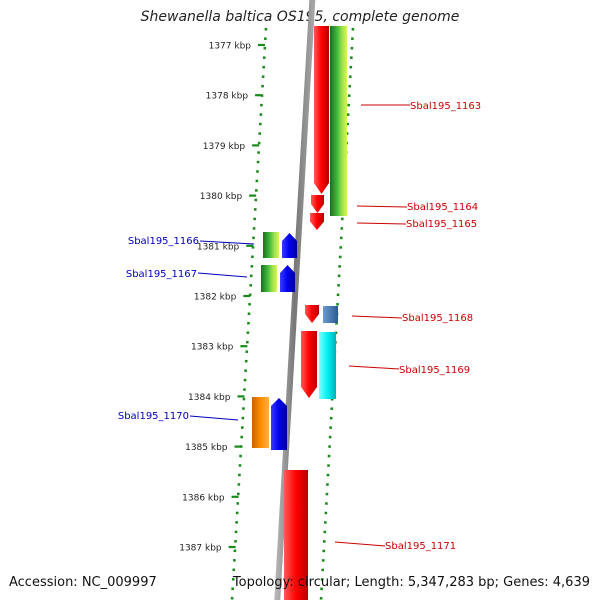  What do you see at coordinates (230, 47) in the screenshot?
I see `tick-label: 1377 kbp` at bounding box center [230, 47].